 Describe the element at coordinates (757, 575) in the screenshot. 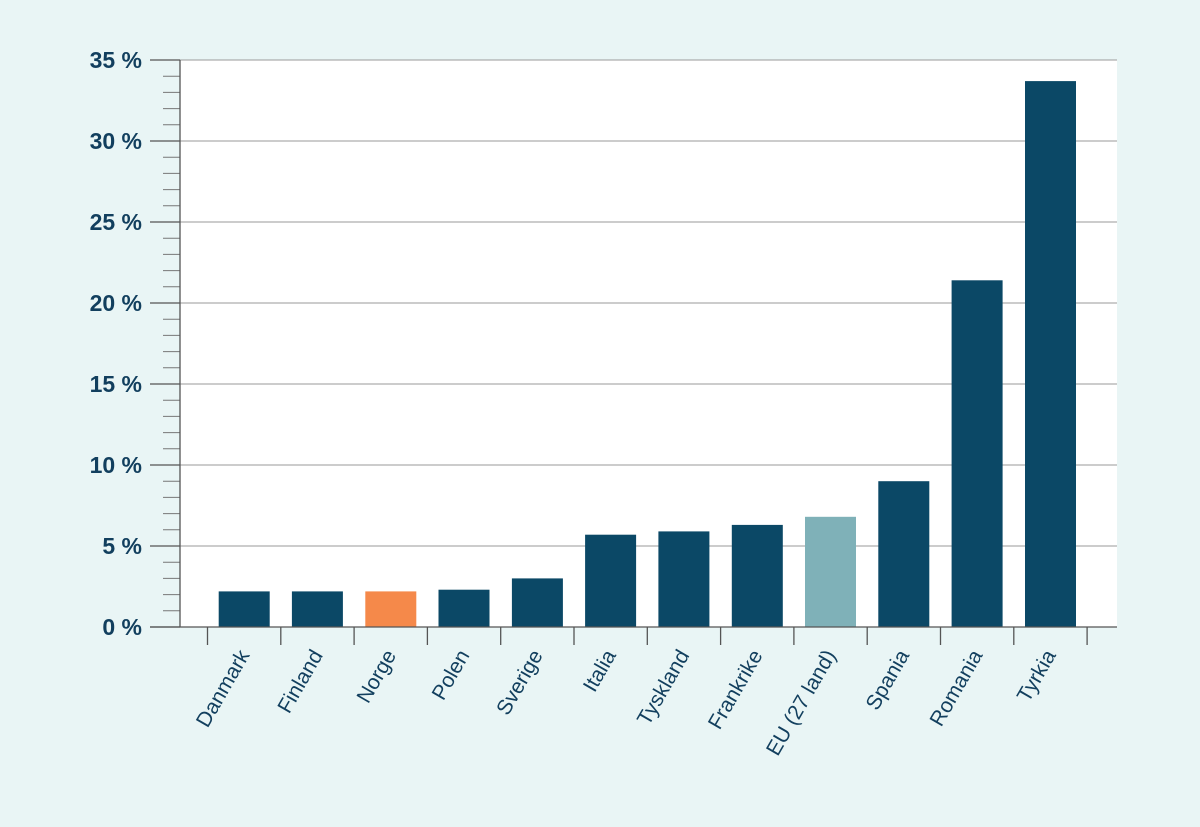

I see `bar-frankrike` at that location.